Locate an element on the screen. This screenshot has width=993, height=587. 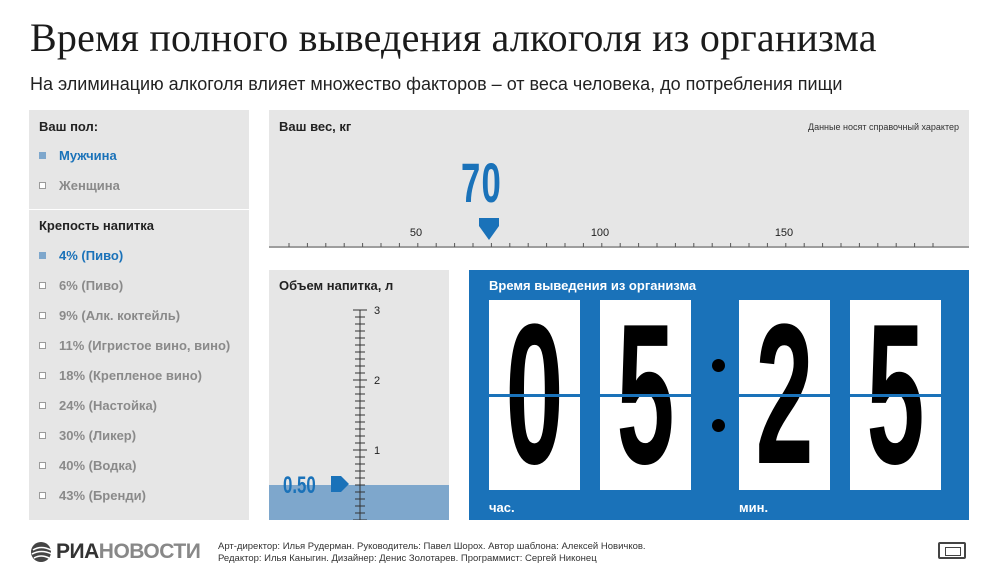
strength-option-4: 4% (Пиво) is located at coordinates (81, 255).